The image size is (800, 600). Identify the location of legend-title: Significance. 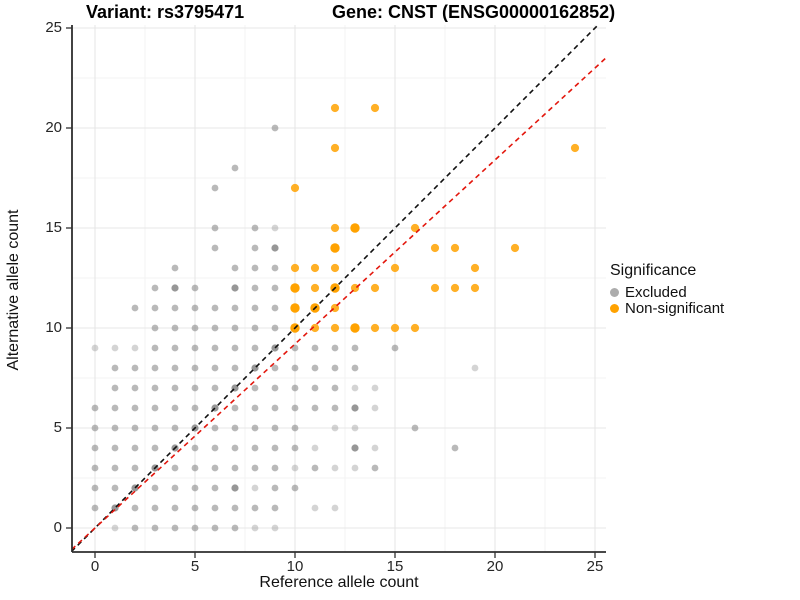
(653, 270).